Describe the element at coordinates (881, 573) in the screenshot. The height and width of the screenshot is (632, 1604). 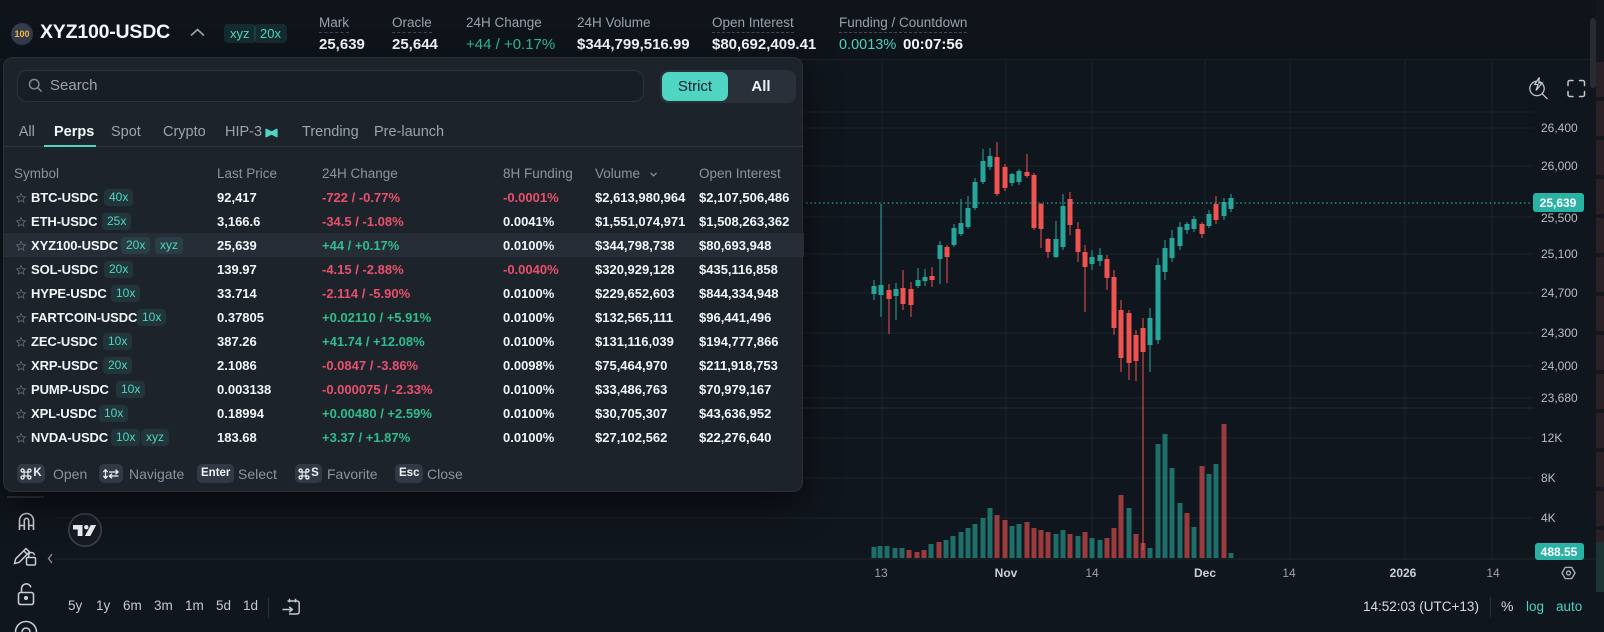
I see `svg-text: 13` at that location.